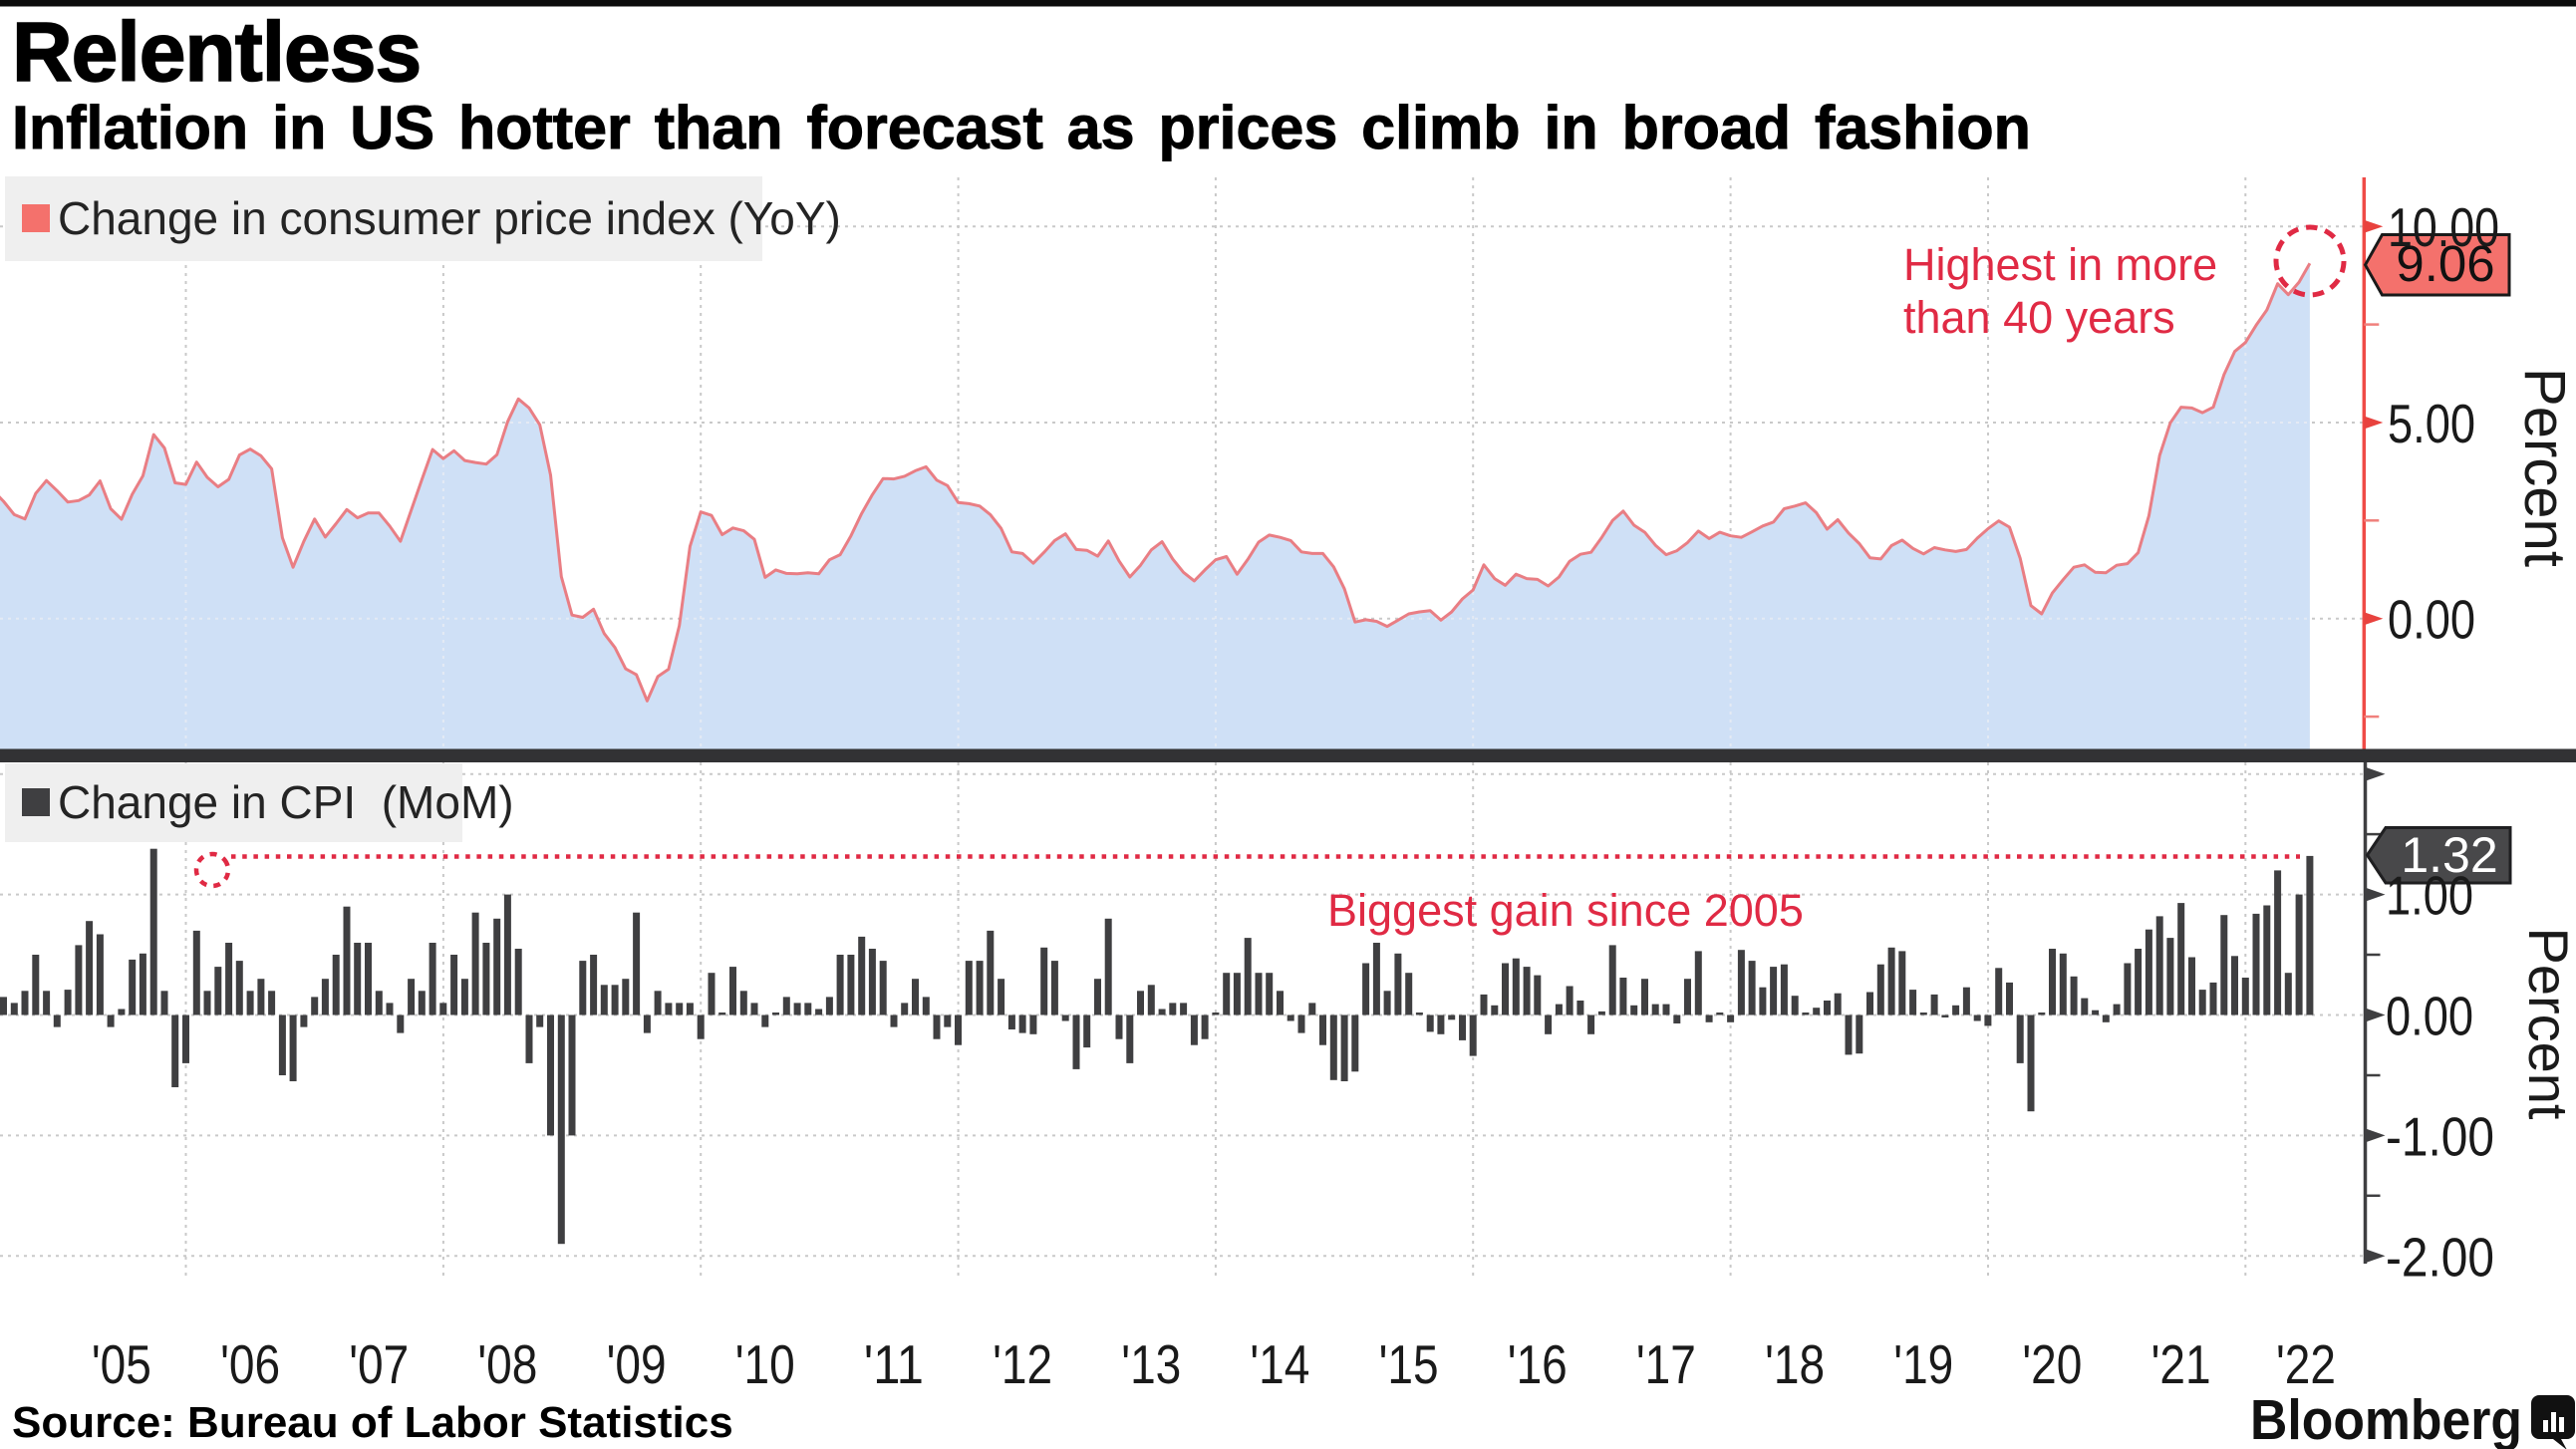 The height and width of the screenshot is (1449, 2576). Describe the element at coordinates (2440, 1136) in the screenshot. I see `svg-text: -1.00` at that location.